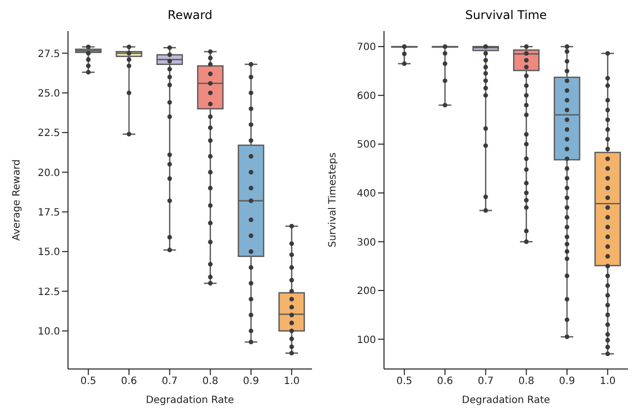  Describe the element at coordinates (366, 145) in the screenshot. I see `y-tick-label: 500` at that location.